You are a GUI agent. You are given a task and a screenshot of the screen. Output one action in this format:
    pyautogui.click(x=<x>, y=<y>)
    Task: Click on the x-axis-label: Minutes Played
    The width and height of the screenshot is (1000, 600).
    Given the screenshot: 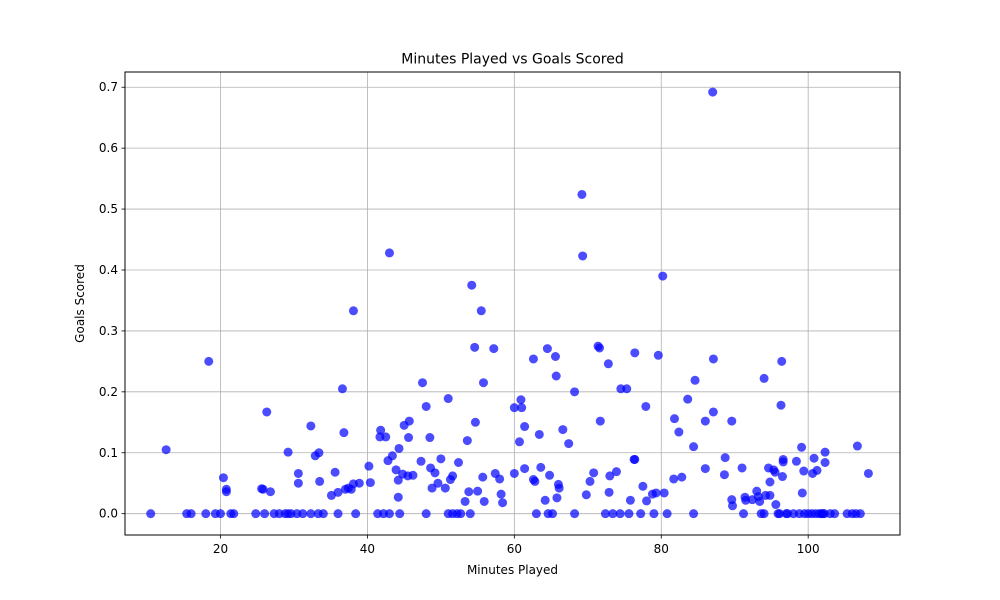 What is the action you would take?
    pyautogui.click(x=512, y=570)
    